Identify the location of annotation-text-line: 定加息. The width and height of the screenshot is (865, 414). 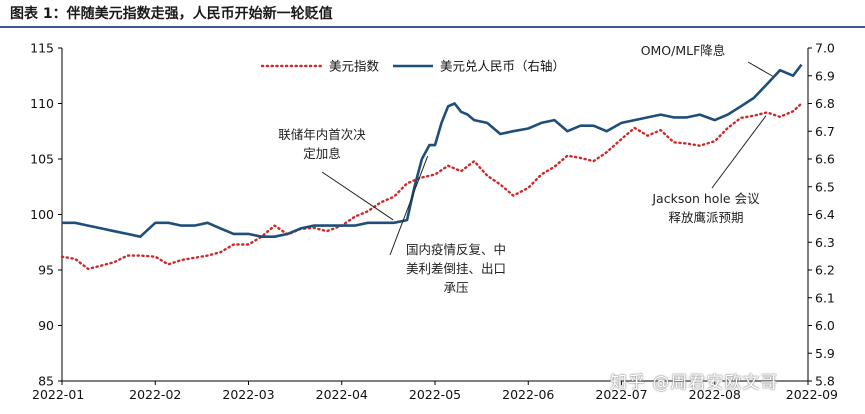
(322, 153).